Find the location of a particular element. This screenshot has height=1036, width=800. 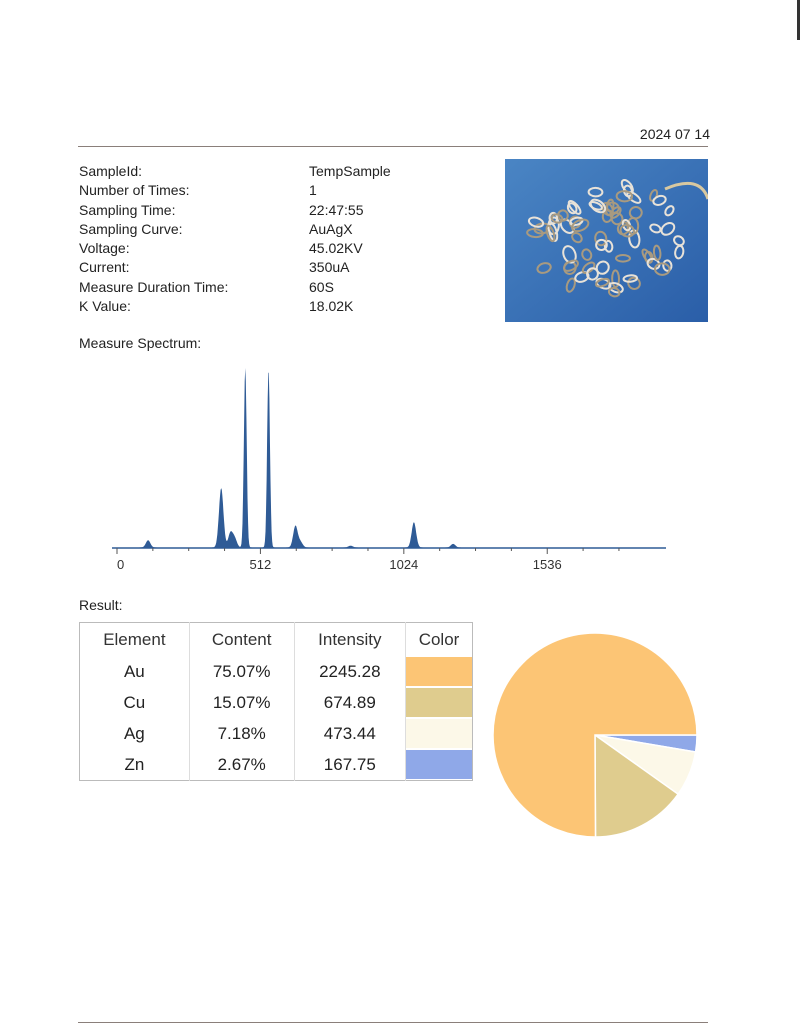

info-value: 1 is located at coordinates (313, 190).